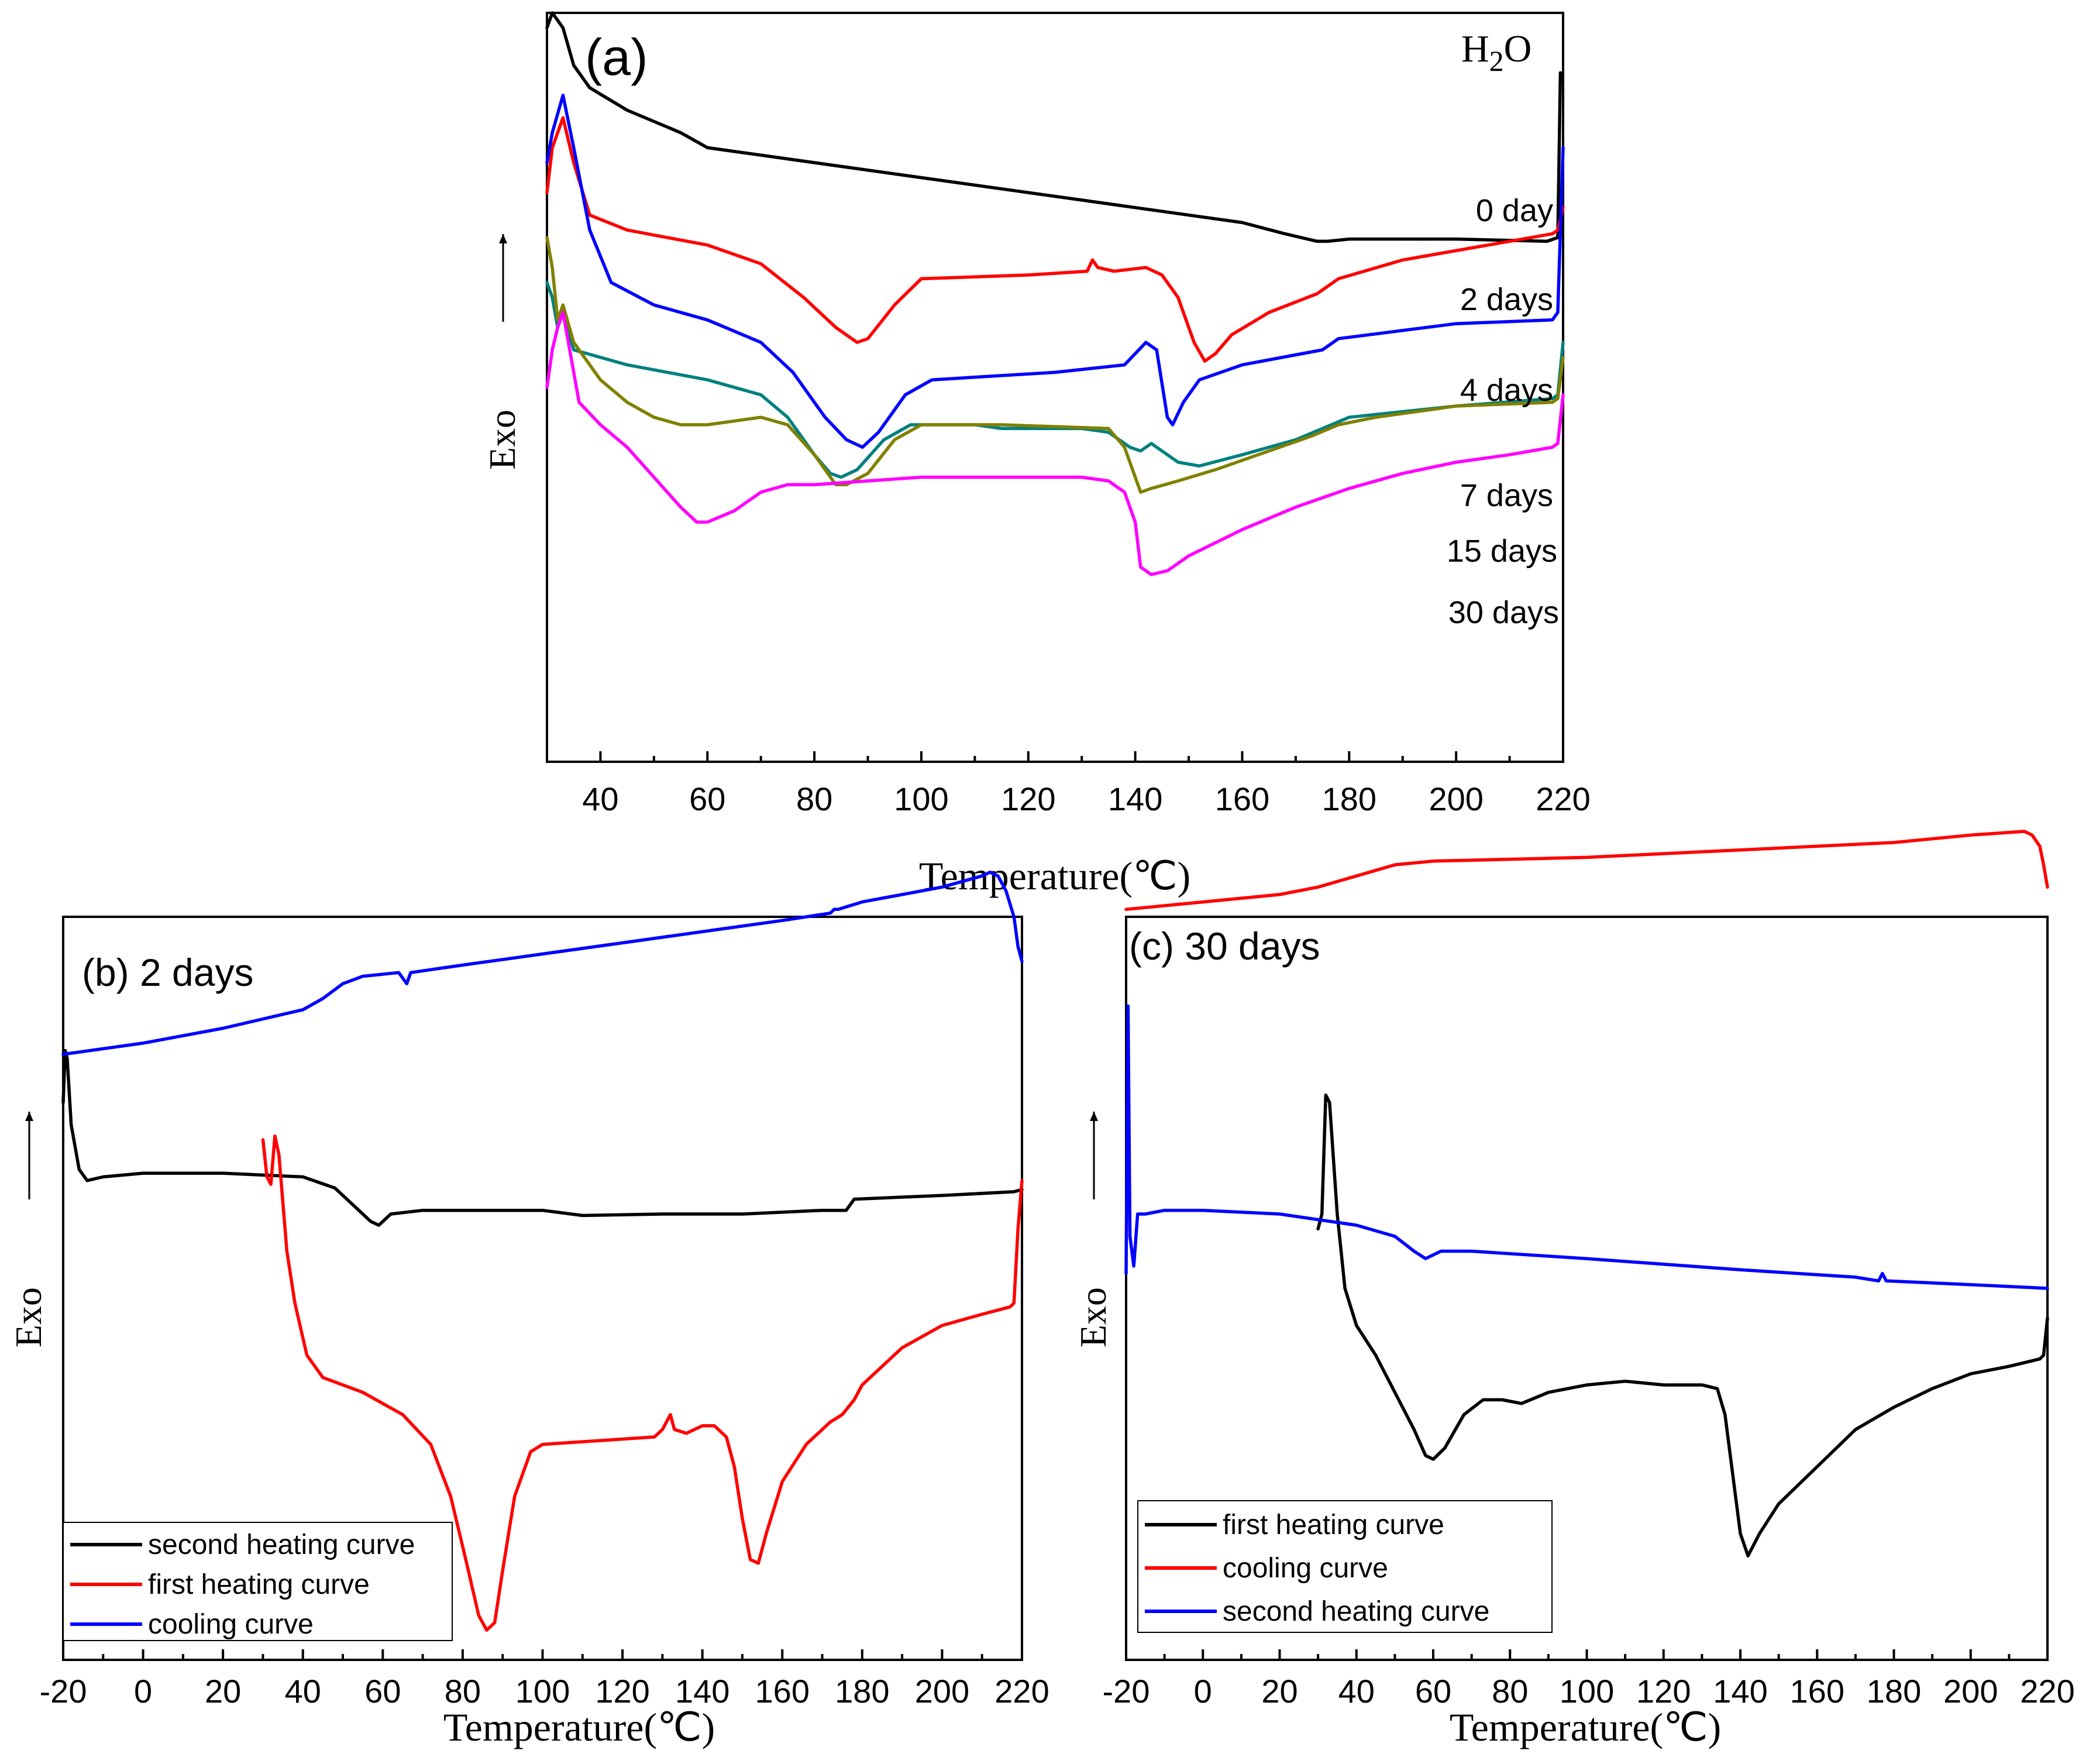 The width and height of the screenshot is (2089, 1764). What do you see at coordinates (616, 57) in the screenshot?
I see `panel-title: (a)` at bounding box center [616, 57].